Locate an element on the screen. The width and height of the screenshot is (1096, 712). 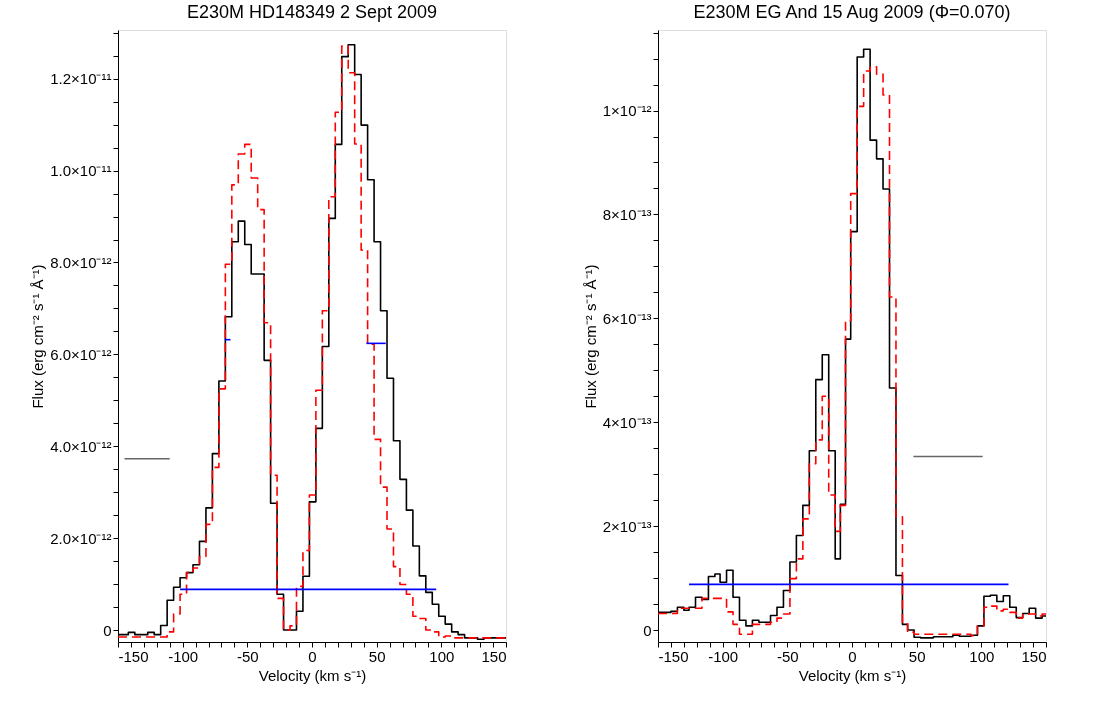
y-tick-label: 2×10⁻¹³ is located at coordinates (627, 526).